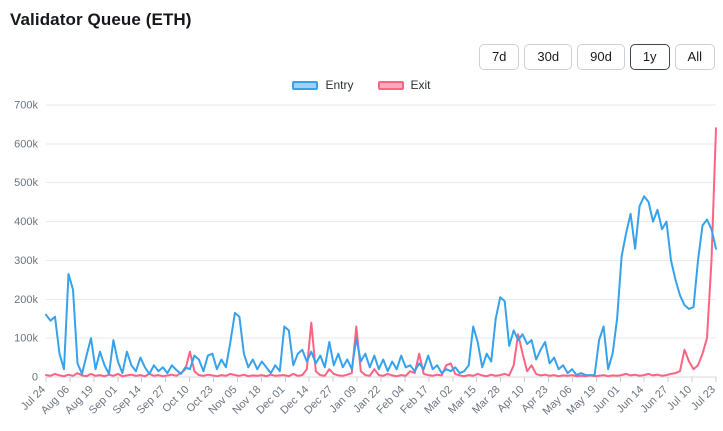  I want to click on range-button-30d: 30d, so click(548, 57).